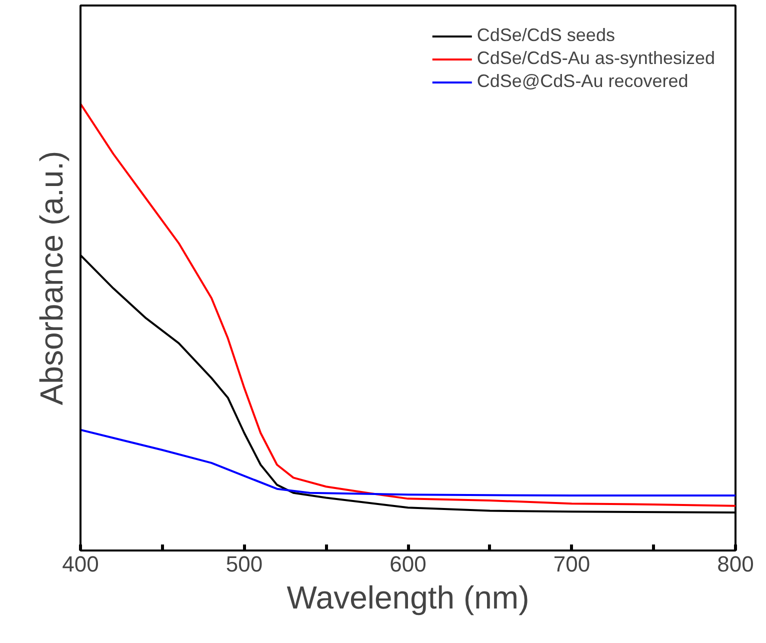 The image size is (766, 643). Describe the element at coordinates (545, 35) in the screenshot. I see `legend-label: CdSe/CdS seeds` at that location.